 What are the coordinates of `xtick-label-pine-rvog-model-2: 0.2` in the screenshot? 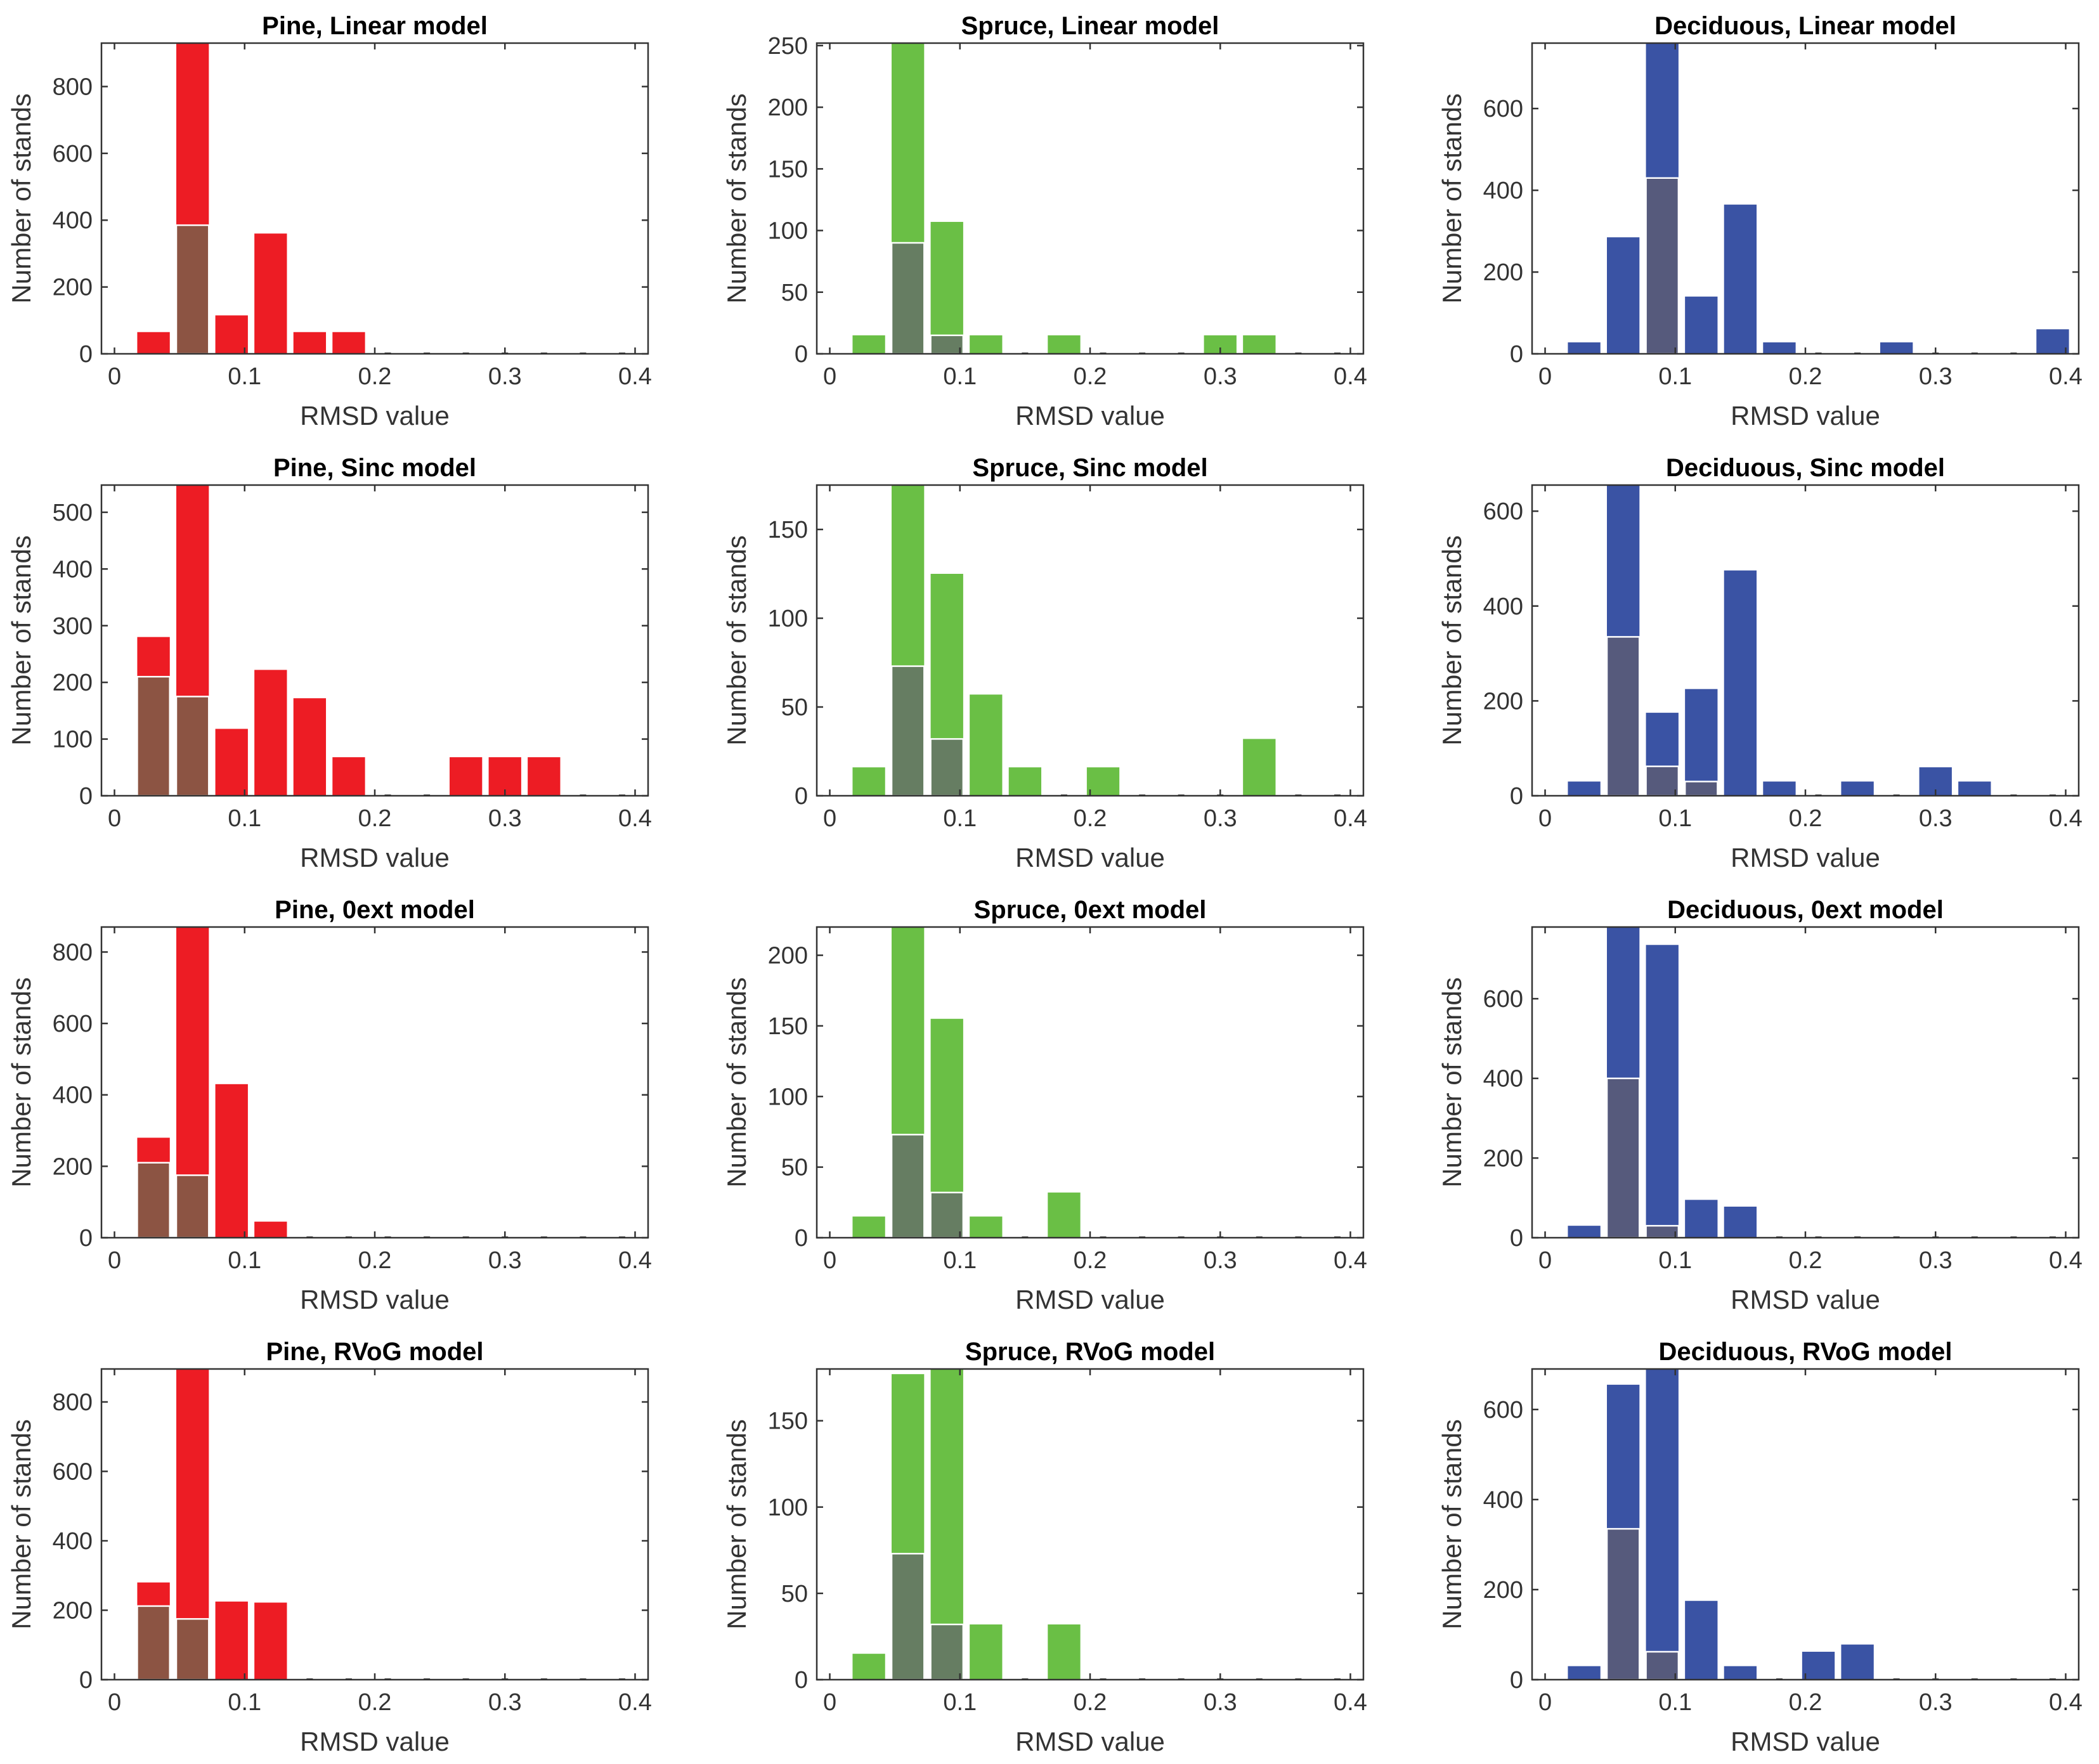 It's located at (375, 1702).